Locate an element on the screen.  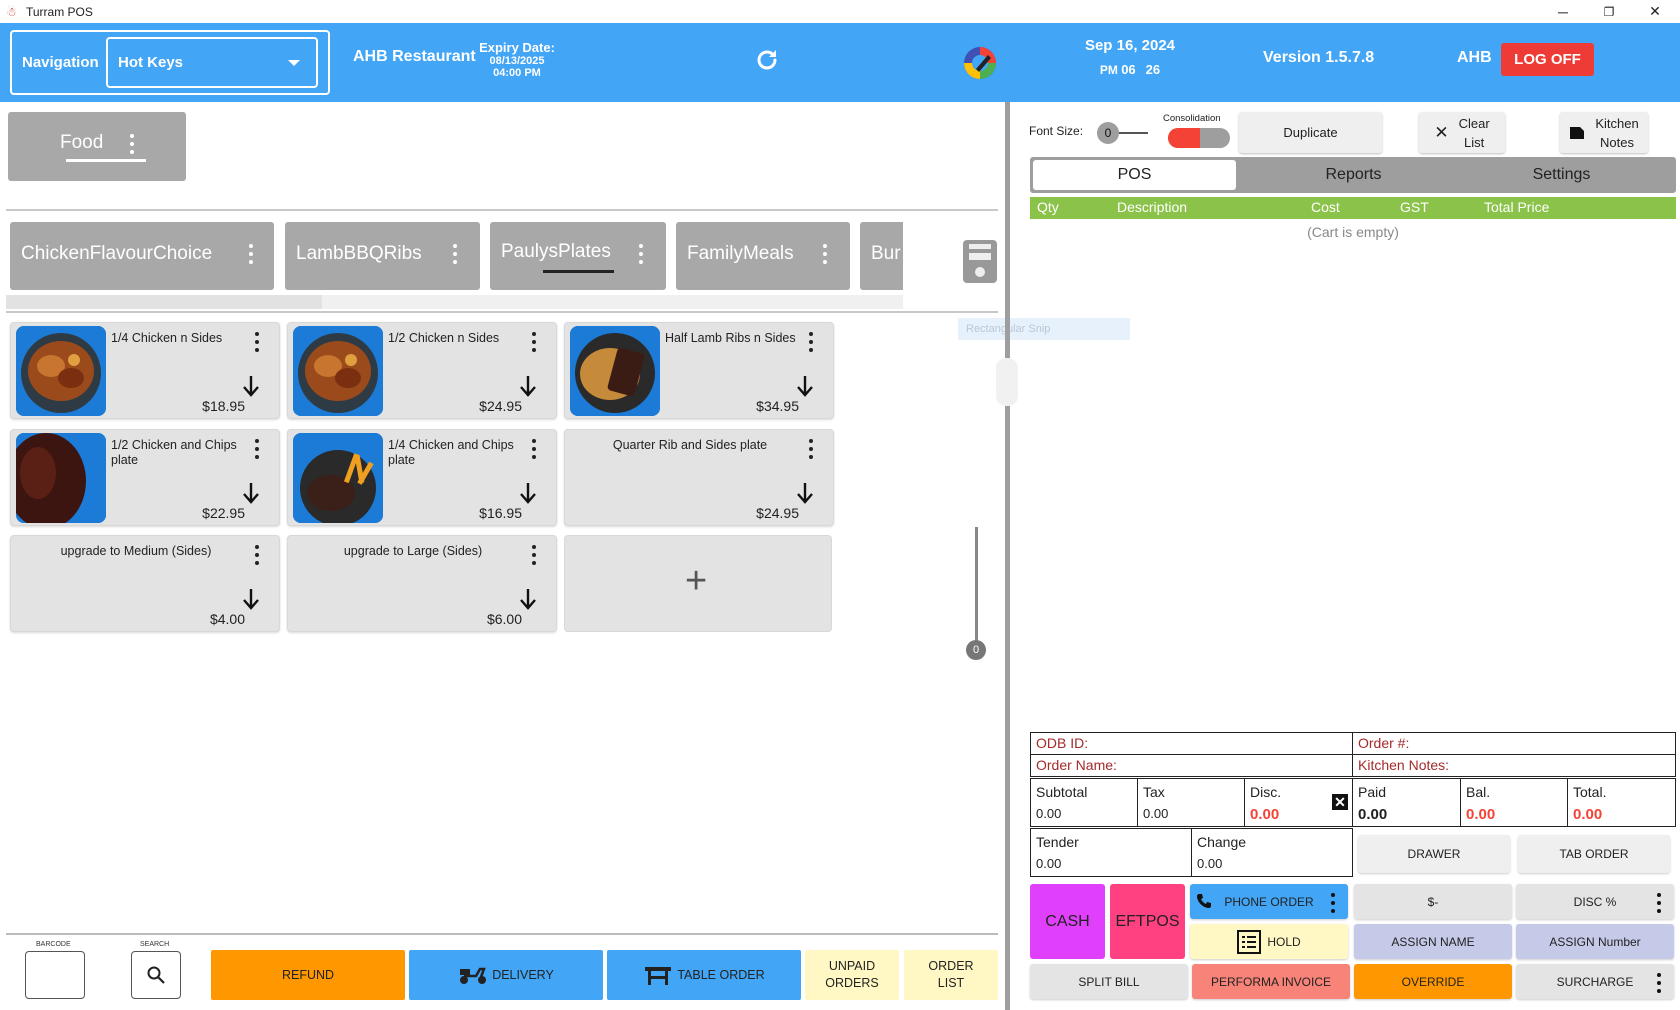
tax-cell: Tax 0.00 is located at coordinates (1191, 802).